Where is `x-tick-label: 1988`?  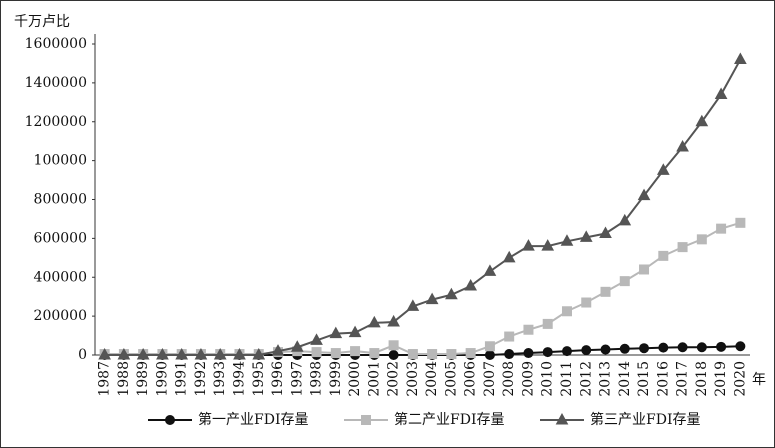 x-tick-label: 1988 is located at coordinates (124, 379).